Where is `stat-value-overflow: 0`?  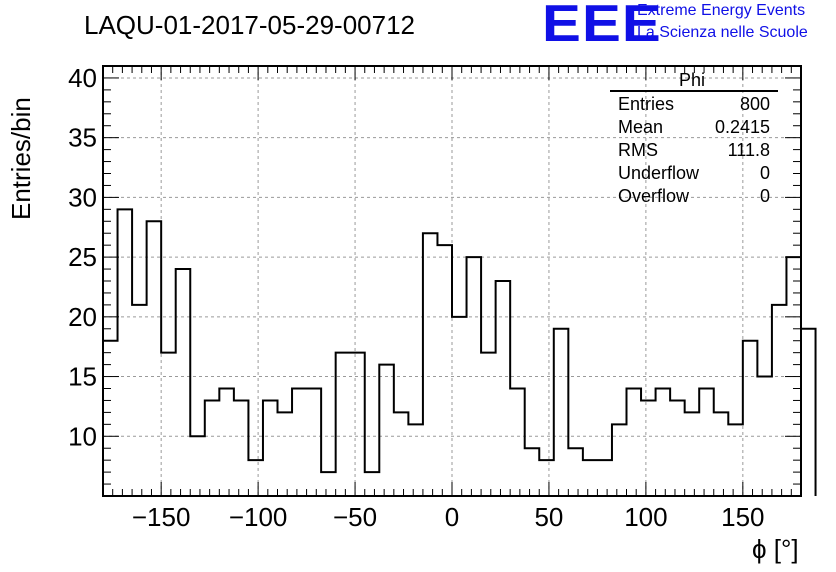 stat-value-overflow: 0 is located at coordinates (764, 196).